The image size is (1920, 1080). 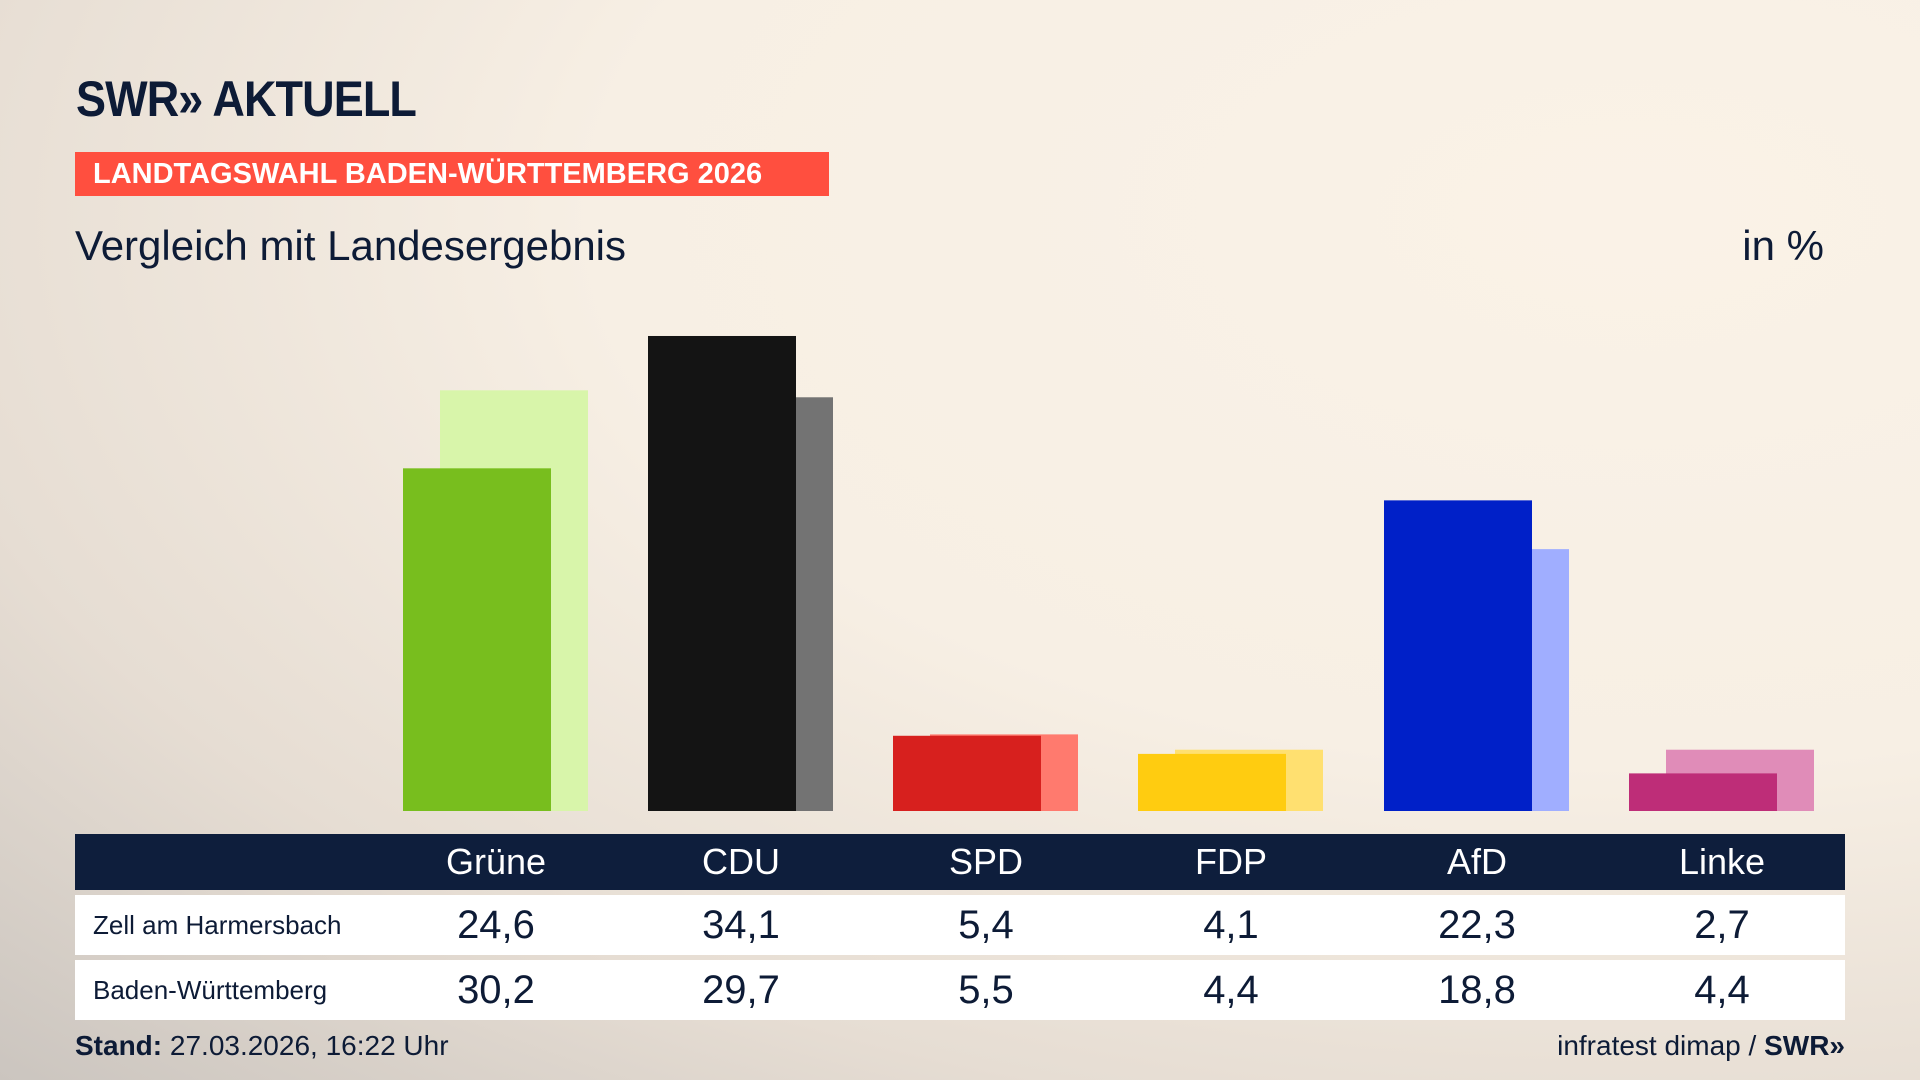 I want to click on value-cell: 30,2, so click(x=496, y=990).